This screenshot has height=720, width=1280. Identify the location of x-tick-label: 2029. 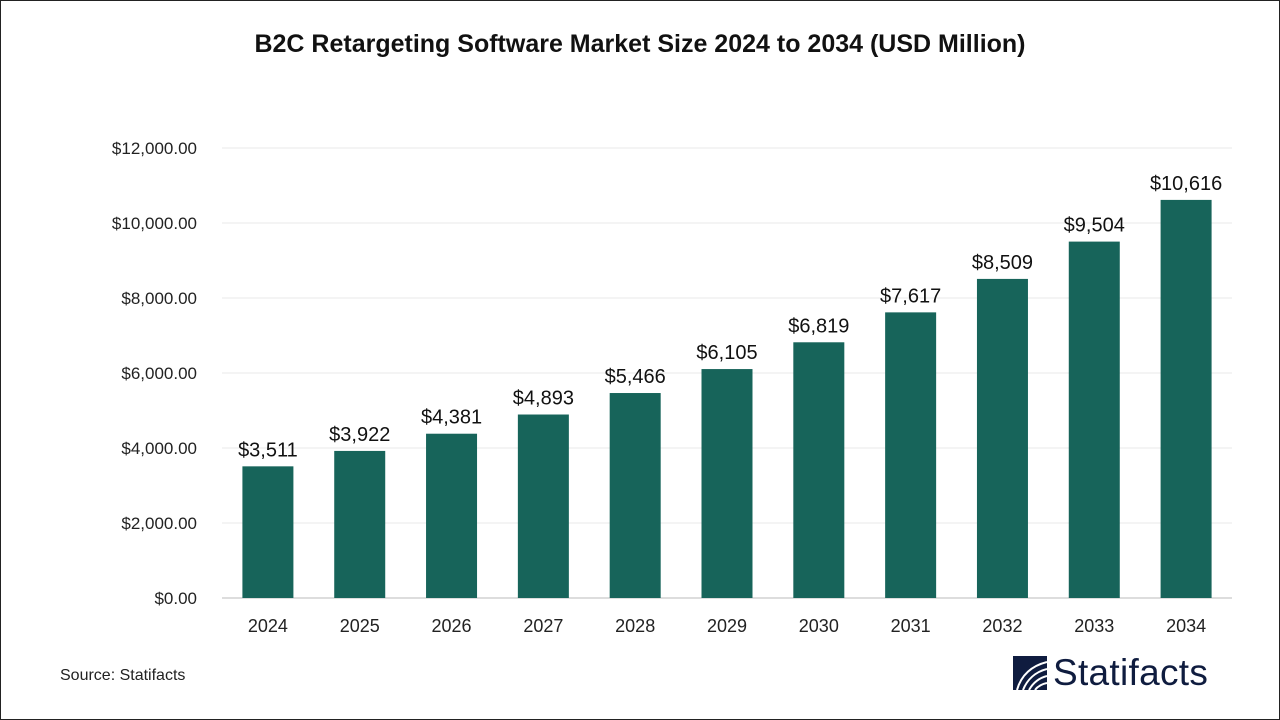
(727, 626).